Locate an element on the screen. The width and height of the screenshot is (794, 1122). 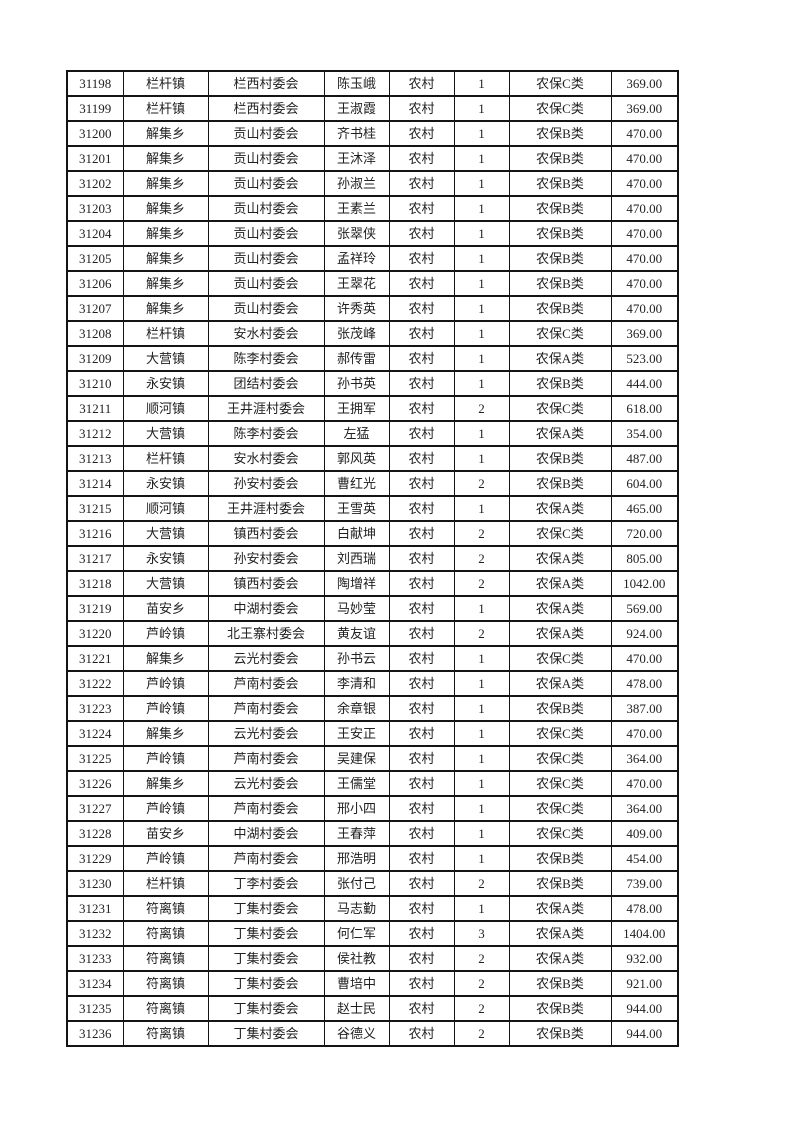
cell-town: 苗安乡 is located at coordinates (165, 608).